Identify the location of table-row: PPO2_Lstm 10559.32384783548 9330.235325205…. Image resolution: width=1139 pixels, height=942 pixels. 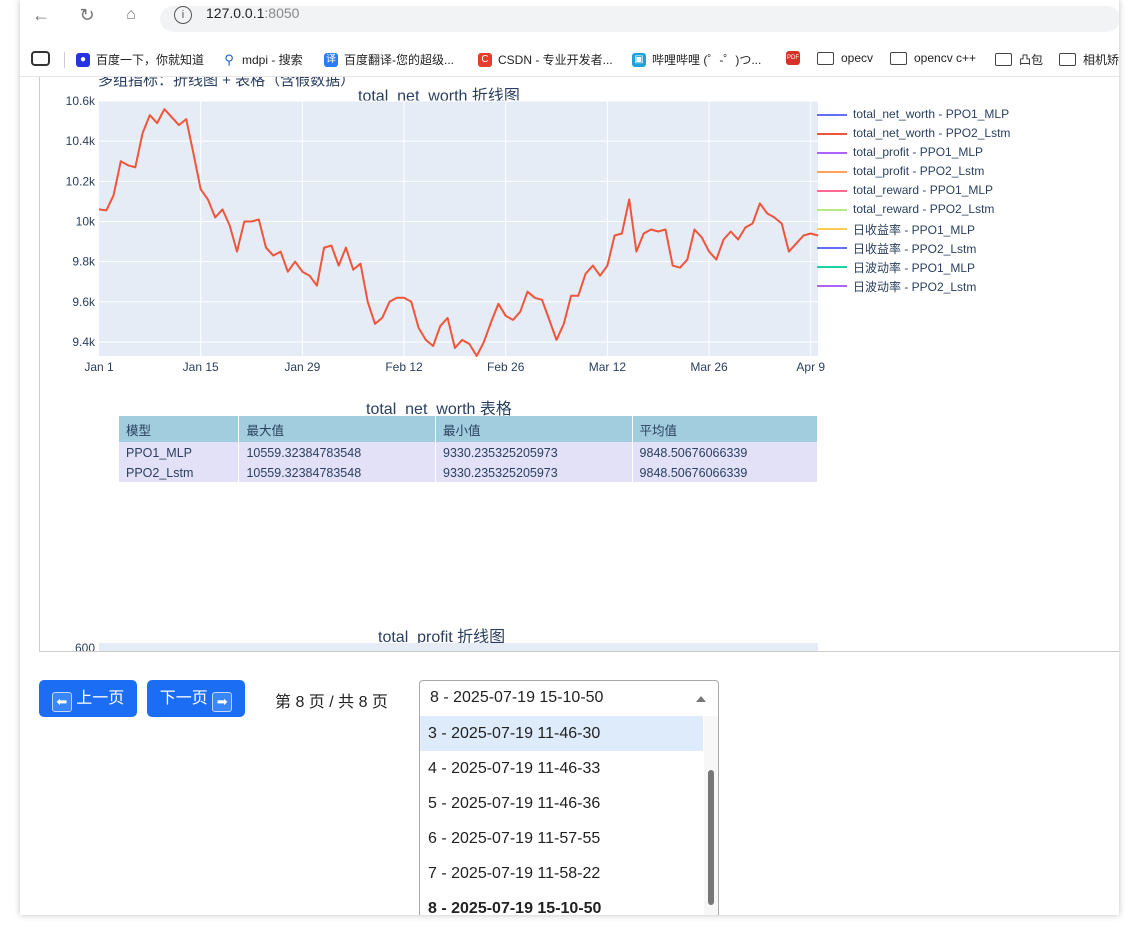
(469, 472).